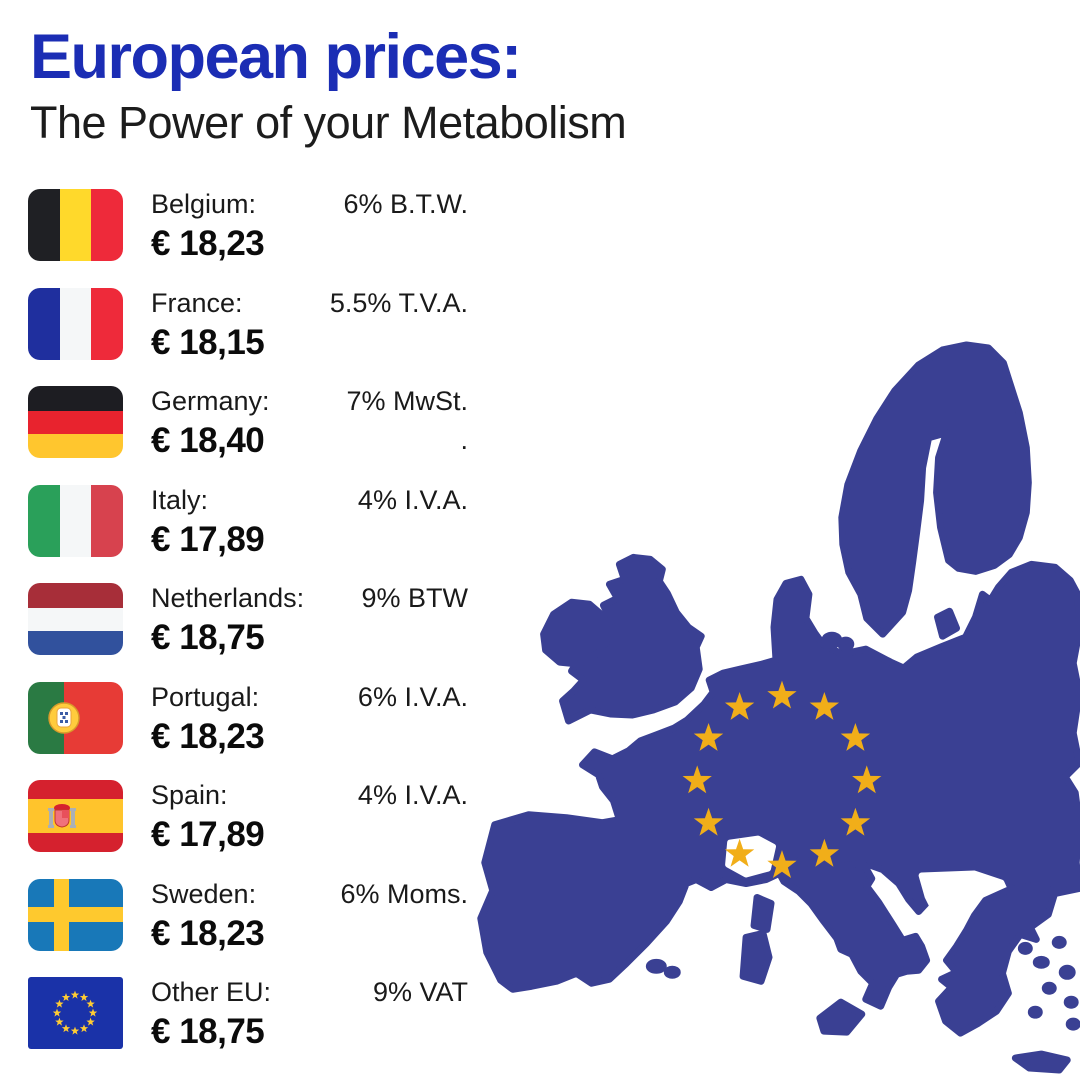  I want to click on price-row-germany: Germany: € 18,40 7% MwSt.., so click(248, 432).